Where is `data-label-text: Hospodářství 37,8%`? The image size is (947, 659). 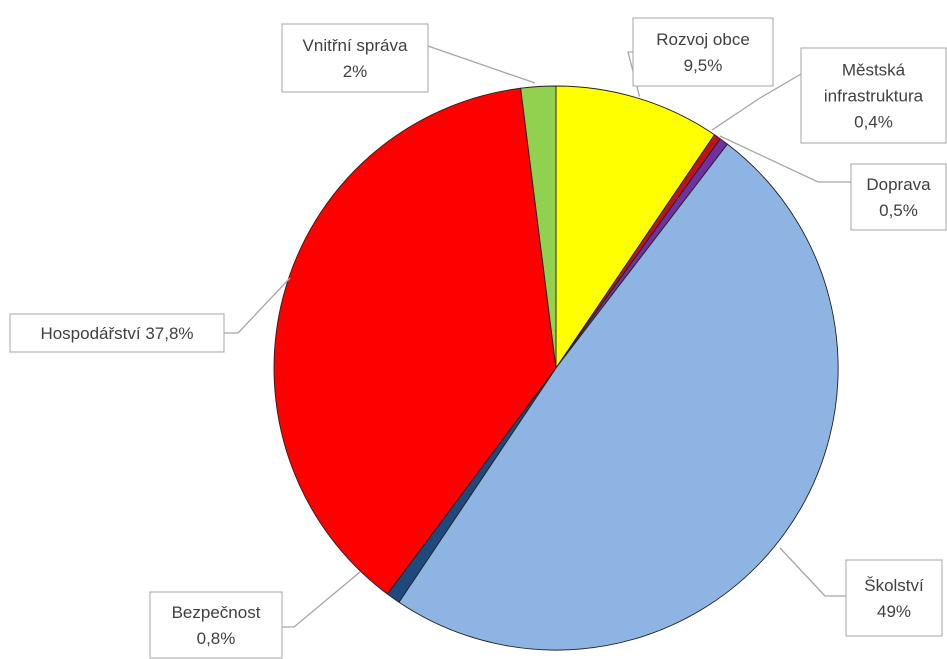 data-label-text: Hospodářství 37,8% is located at coordinates (116, 333).